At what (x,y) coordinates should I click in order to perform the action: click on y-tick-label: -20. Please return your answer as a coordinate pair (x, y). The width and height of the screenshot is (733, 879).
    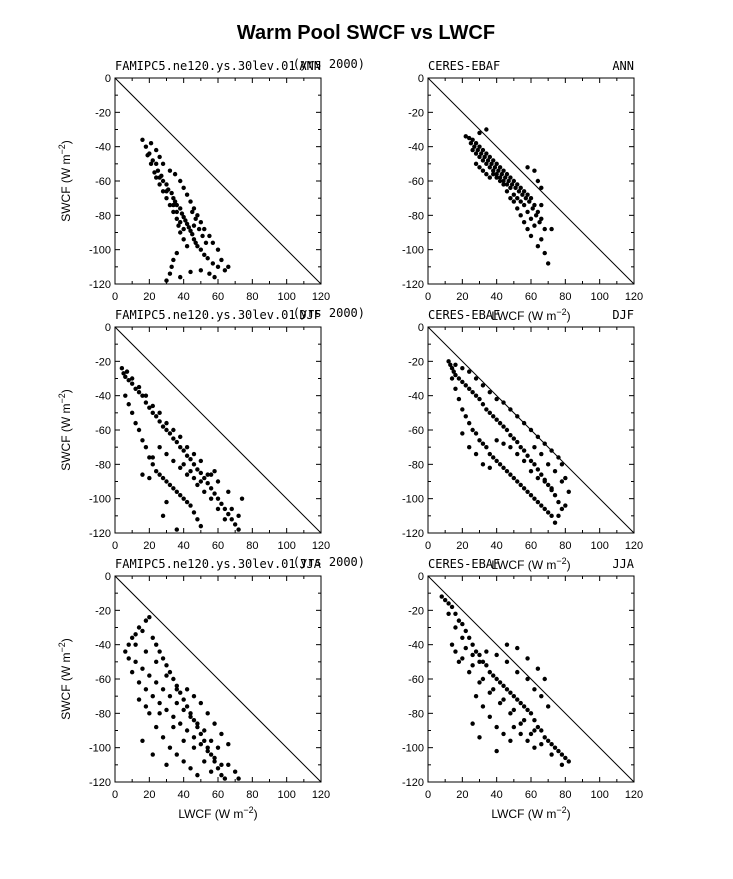
    Looking at the image, I should click on (103, 362).